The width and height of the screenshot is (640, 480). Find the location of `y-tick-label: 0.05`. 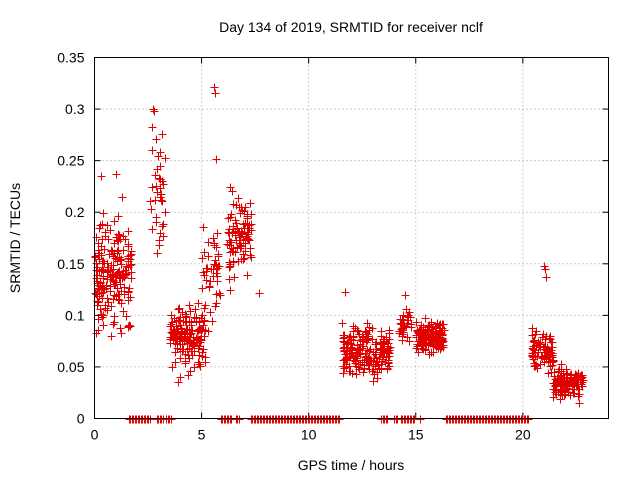

y-tick-label: 0.05 is located at coordinates (70, 367).